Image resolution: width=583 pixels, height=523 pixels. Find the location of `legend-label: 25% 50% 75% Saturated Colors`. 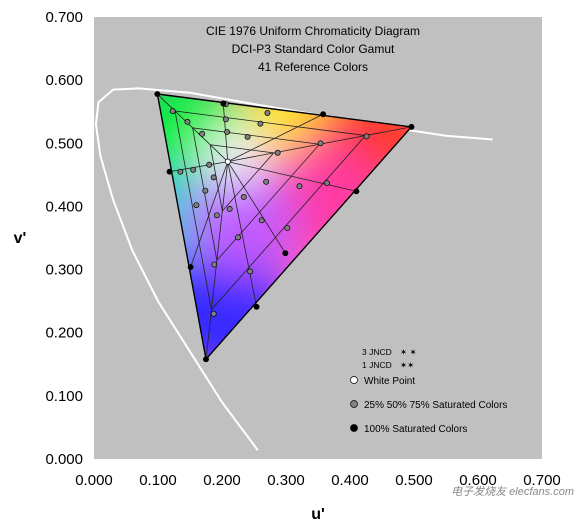

legend-label: 25% 50% 75% Saturated Colors is located at coordinates (435, 405).